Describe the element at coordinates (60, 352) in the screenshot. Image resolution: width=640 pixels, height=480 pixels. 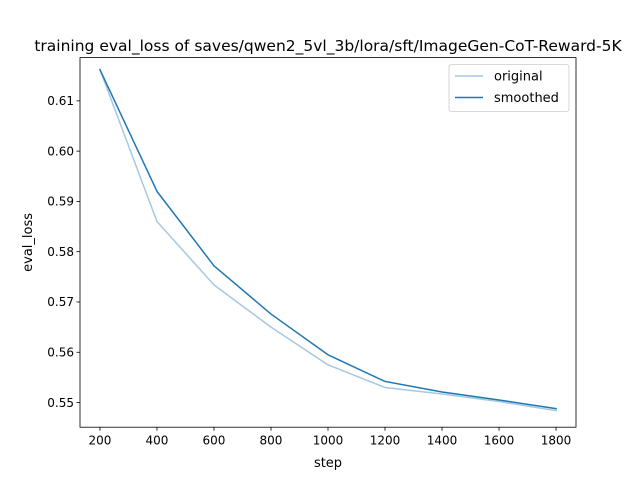
I see `y-tick-label: 0.56` at that location.